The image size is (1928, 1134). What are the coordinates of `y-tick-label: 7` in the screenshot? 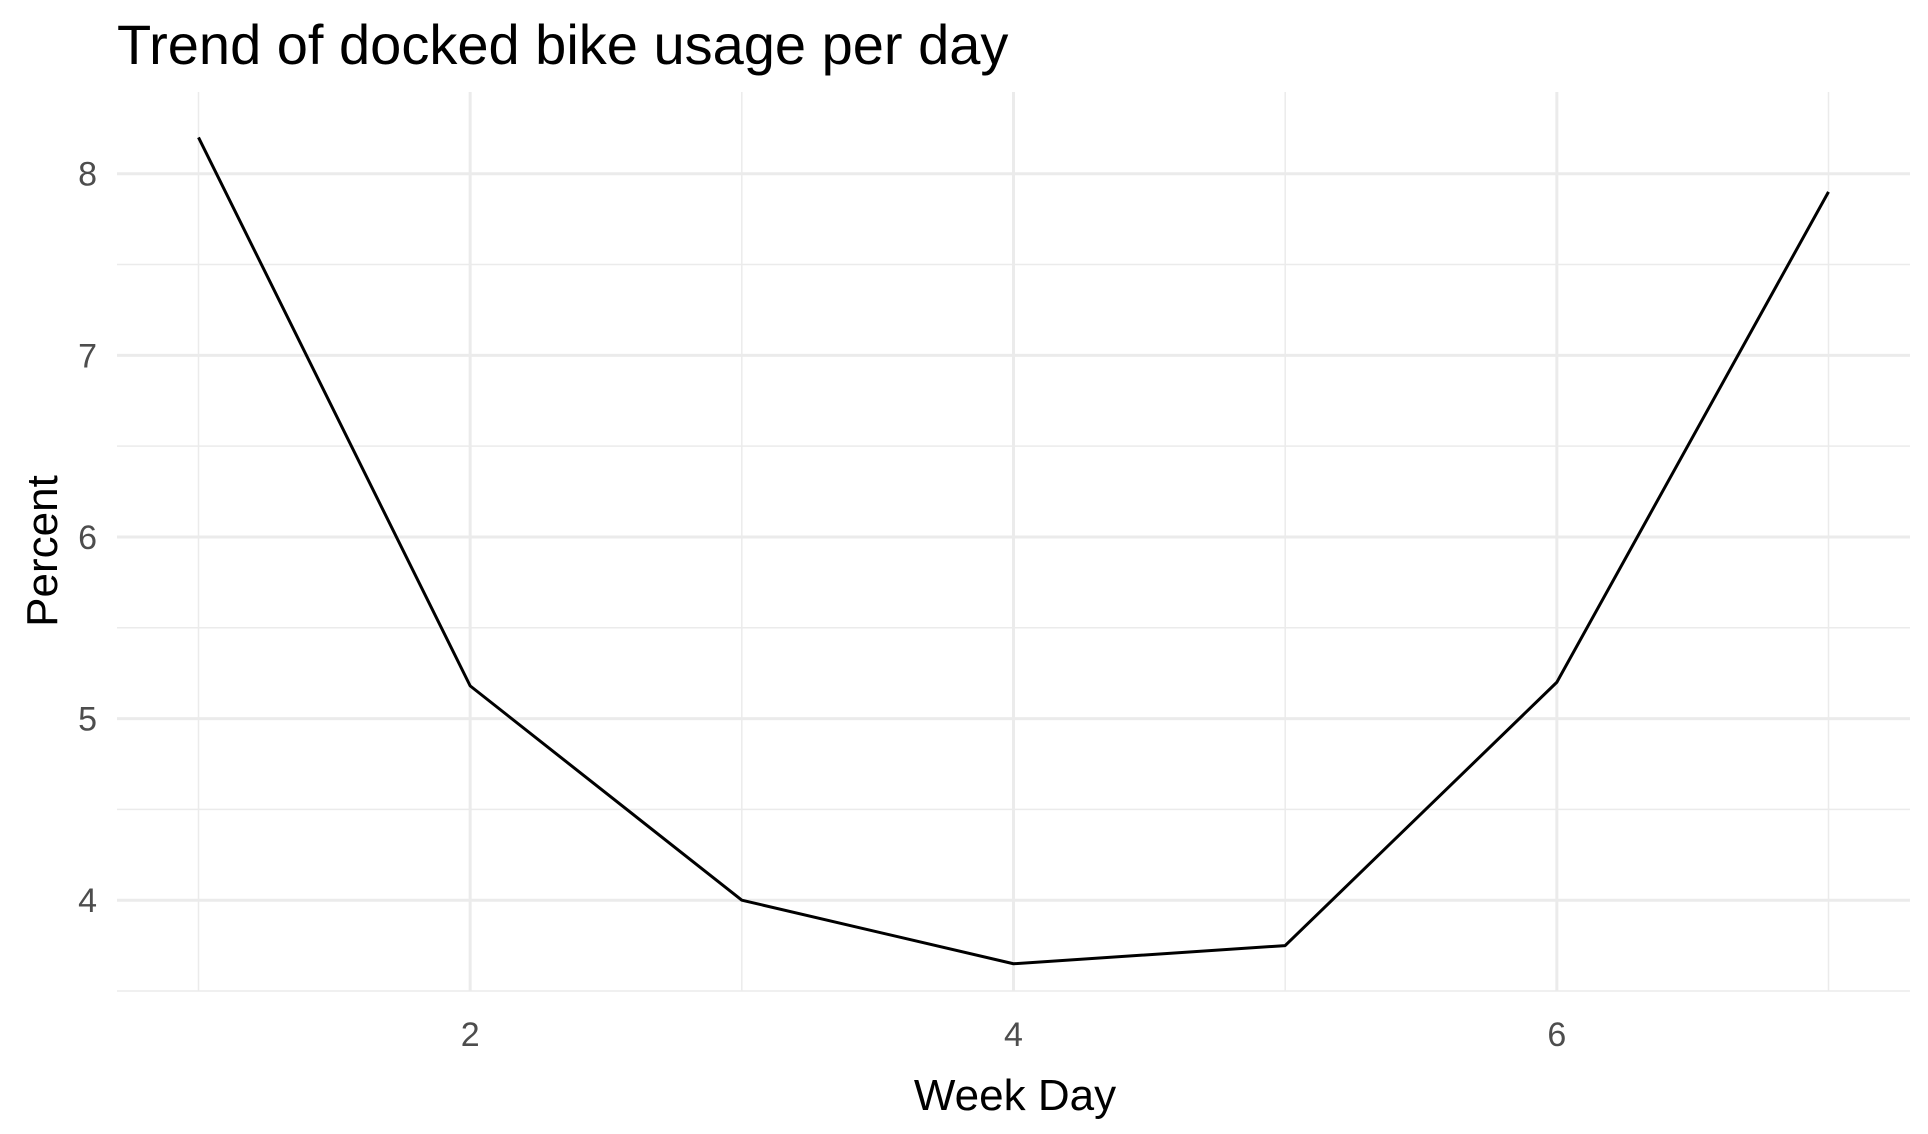 It's located at (87, 356).